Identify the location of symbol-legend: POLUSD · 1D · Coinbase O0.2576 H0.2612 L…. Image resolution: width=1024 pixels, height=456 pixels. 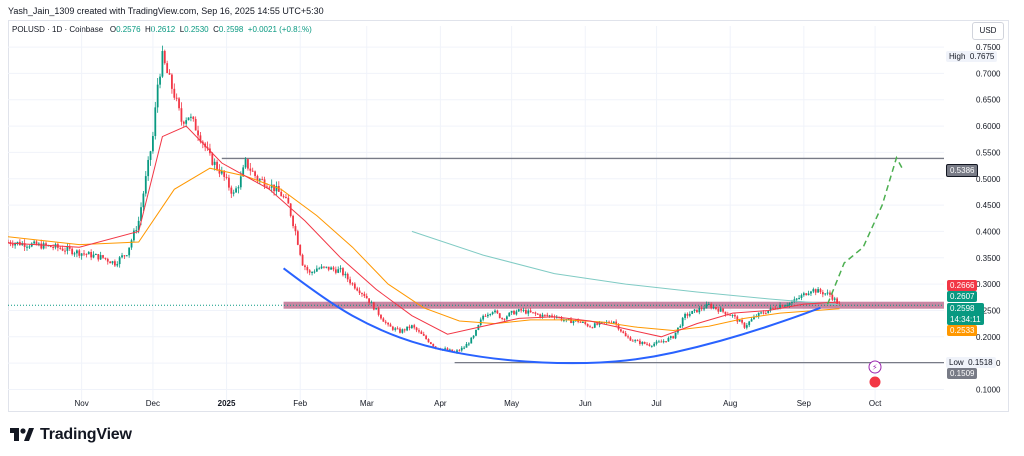
(162, 29).